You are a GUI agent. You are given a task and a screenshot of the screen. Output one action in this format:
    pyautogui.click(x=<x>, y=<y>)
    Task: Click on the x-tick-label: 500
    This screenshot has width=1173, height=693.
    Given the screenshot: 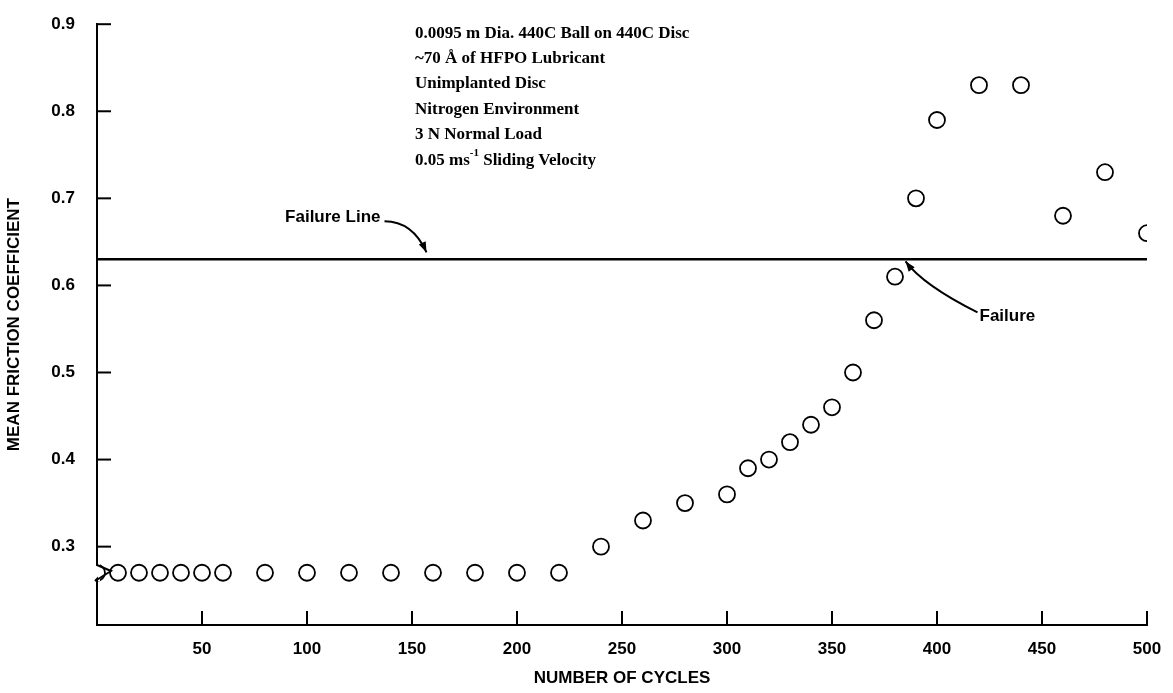 What is the action you would take?
    pyautogui.click(x=1147, y=648)
    